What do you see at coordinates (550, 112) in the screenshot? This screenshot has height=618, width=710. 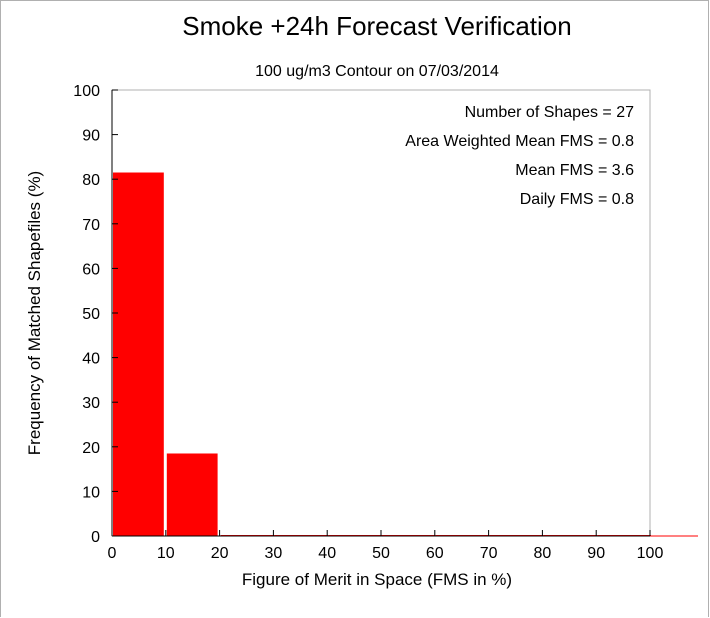 I see `stats-annotation: Number of Shapes = 27` at bounding box center [550, 112].